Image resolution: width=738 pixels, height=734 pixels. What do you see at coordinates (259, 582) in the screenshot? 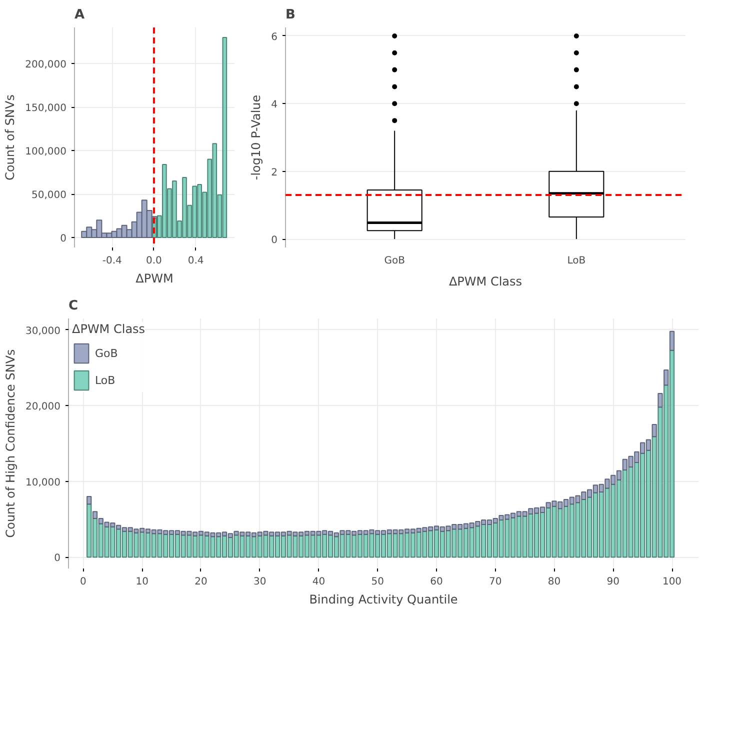
I see `x-tick-label: 30` at bounding box center [259, 582].